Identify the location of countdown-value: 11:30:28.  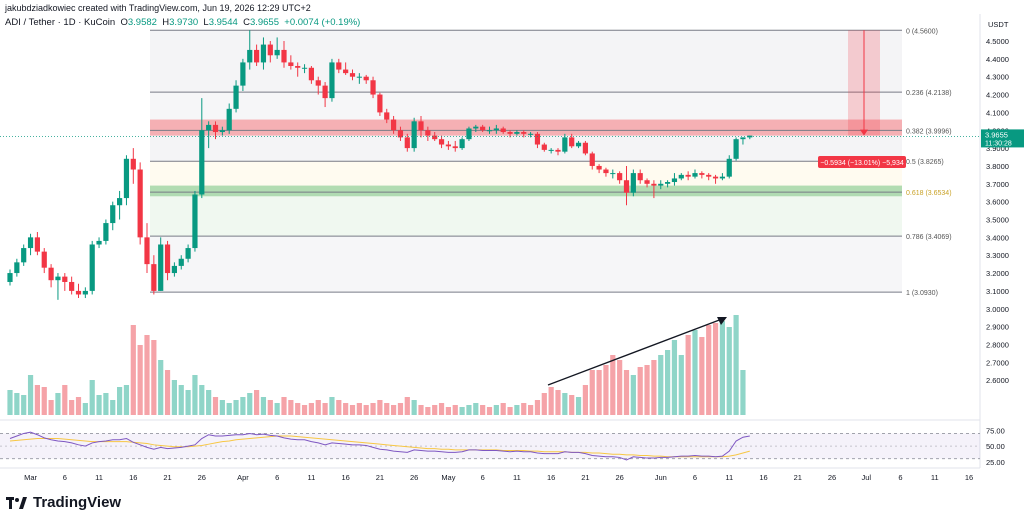
(998, 143).